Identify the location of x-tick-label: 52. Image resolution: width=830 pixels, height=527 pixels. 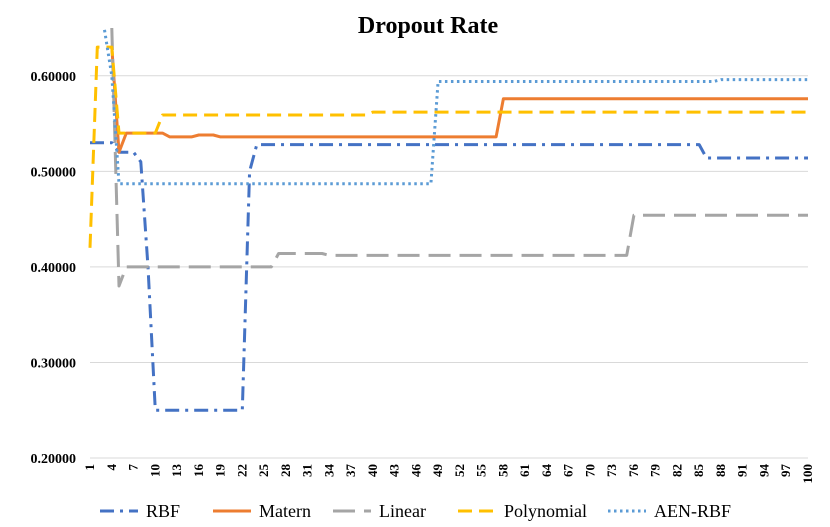
(459, 470).